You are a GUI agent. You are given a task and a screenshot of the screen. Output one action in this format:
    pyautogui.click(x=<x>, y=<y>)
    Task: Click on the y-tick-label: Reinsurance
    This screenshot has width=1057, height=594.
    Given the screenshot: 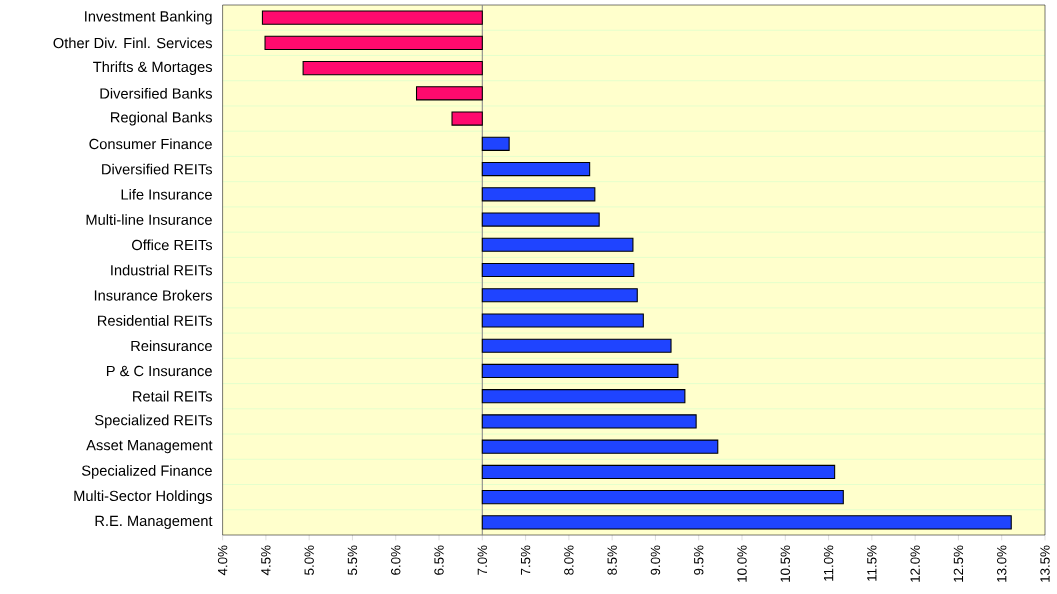 What is the action you would take?
    pyautogui.click(x=171, y=346)
    